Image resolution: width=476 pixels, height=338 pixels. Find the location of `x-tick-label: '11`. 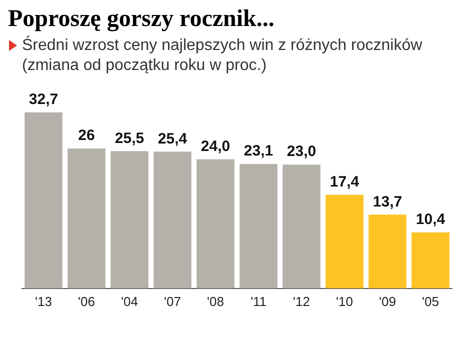

x-tick-label: '11 is located at coordinates (258, 301).